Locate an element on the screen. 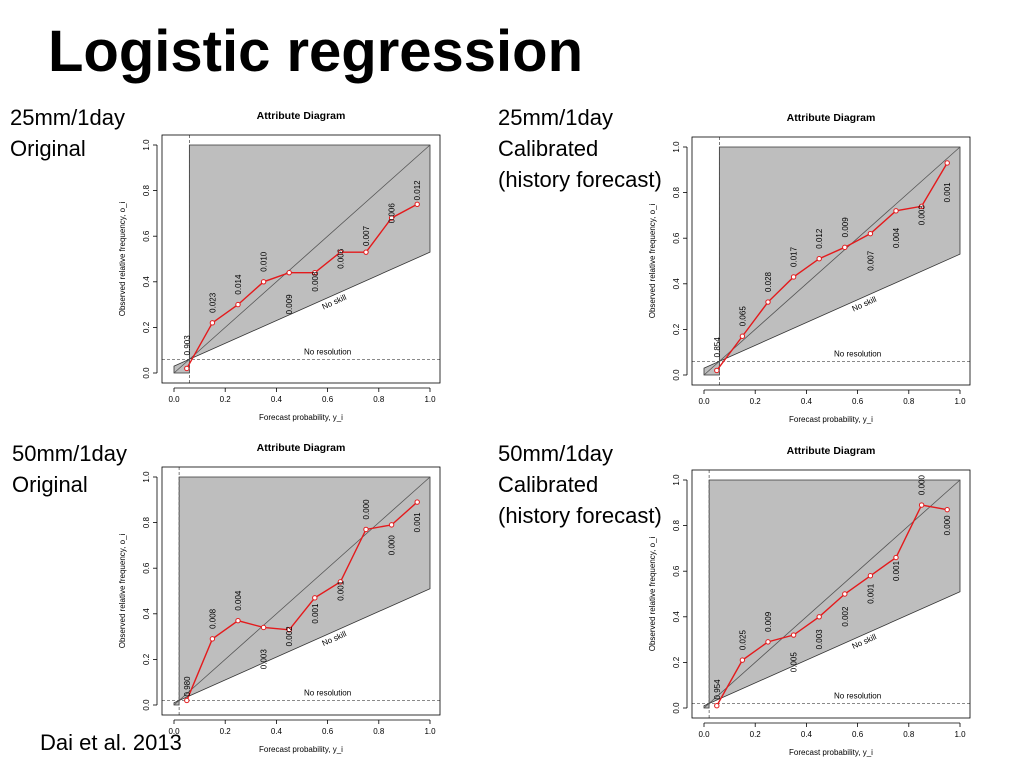 The height and width of the screenshot is (768, 1024). sample-frequency-label: 0.002 is located at coordinates (845, 616).